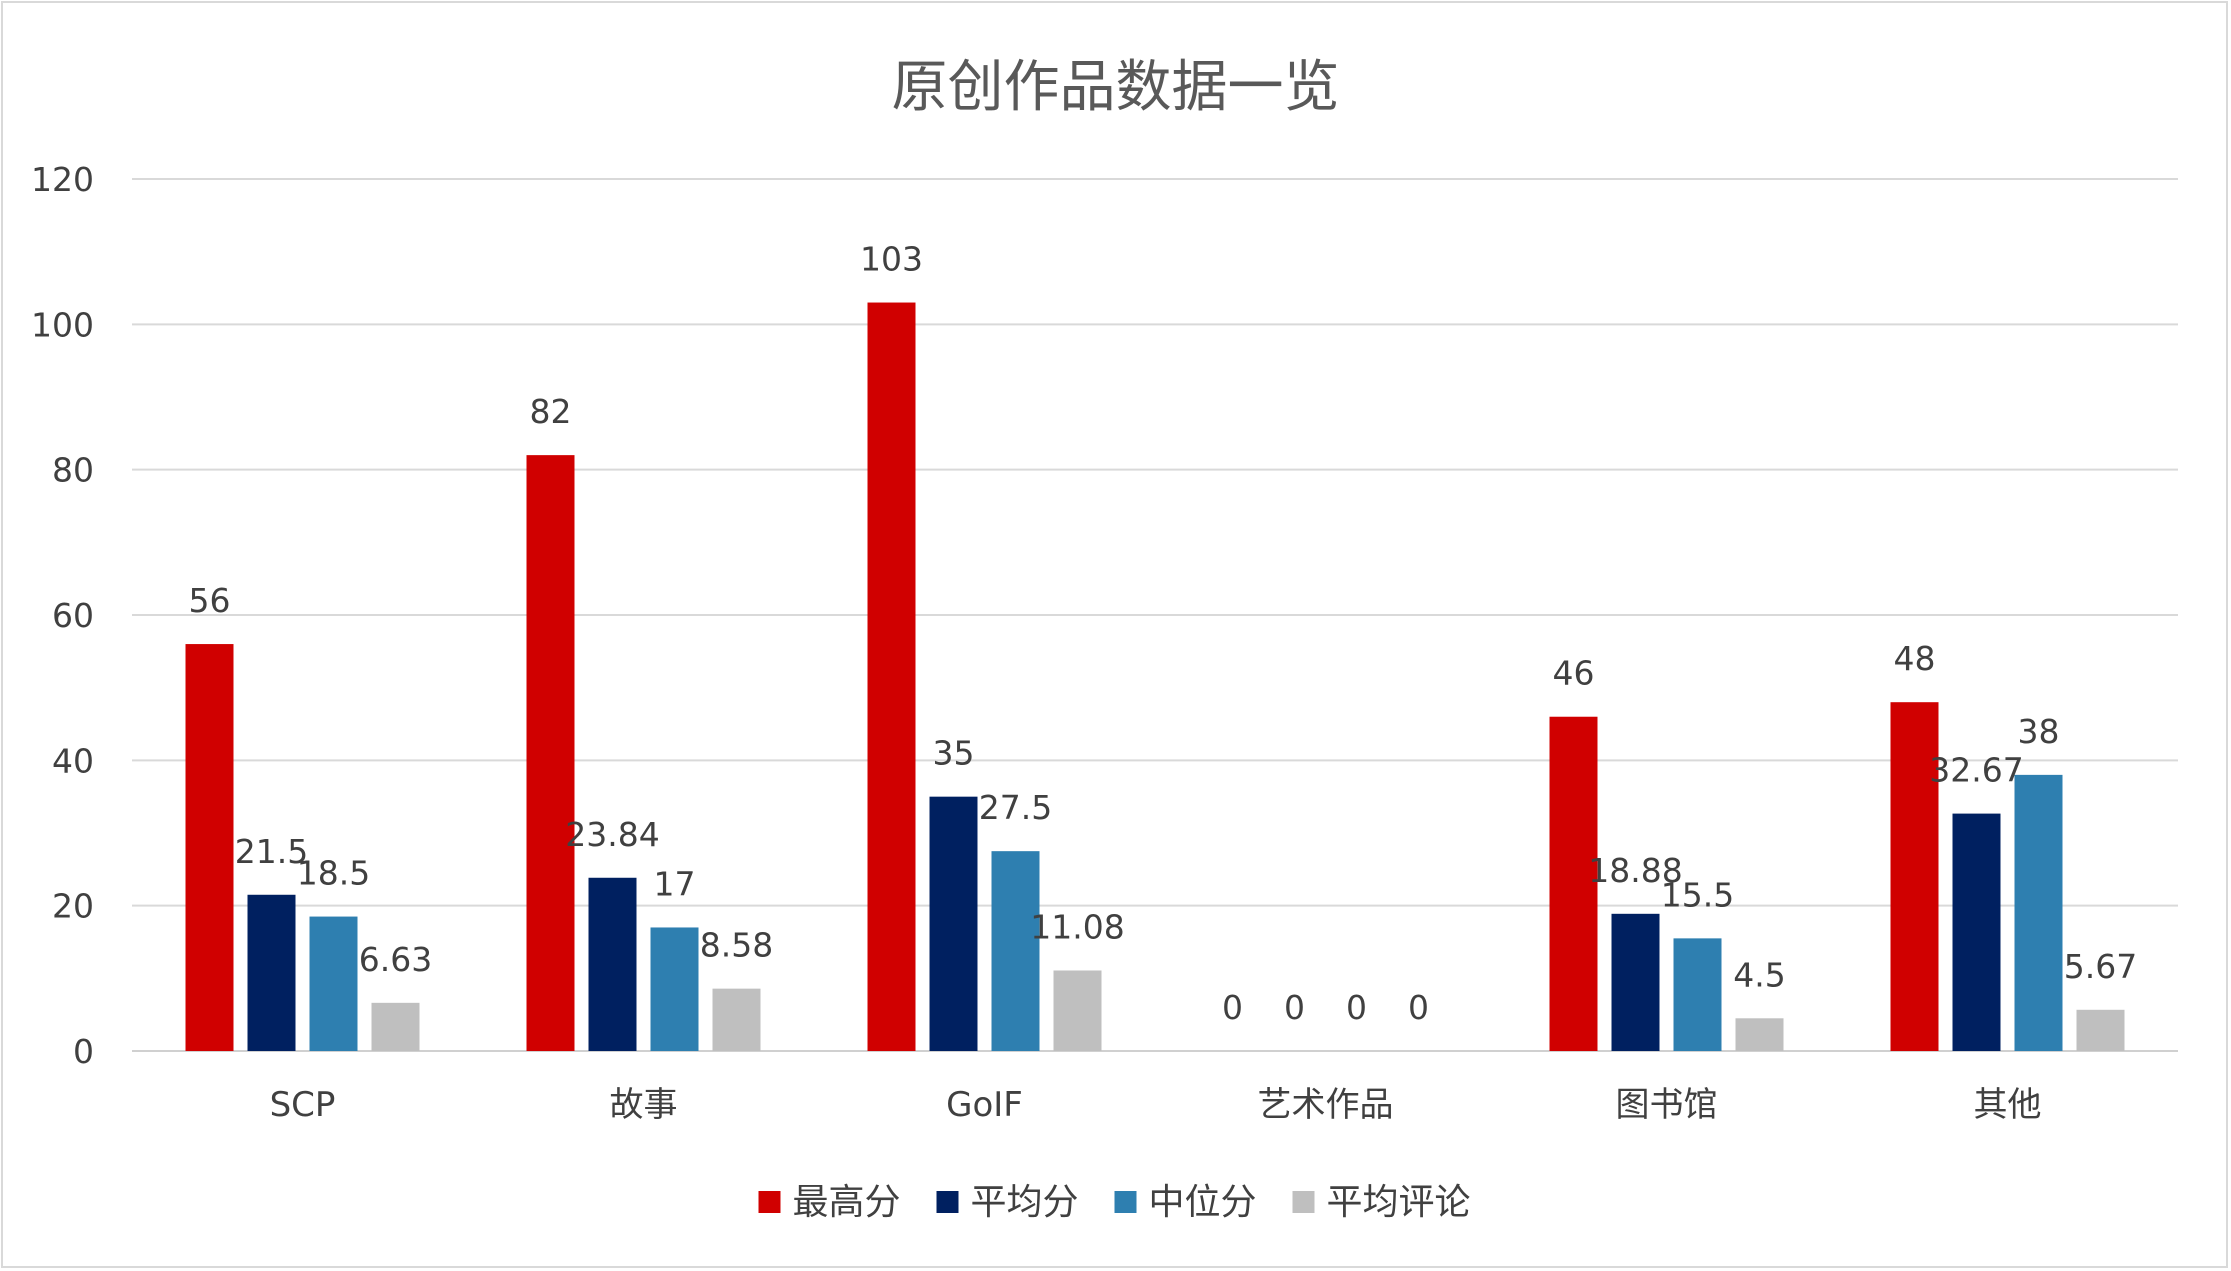  What do you see at coordinates (271, 851) in the screenshot?
I see `data-label: 21.5` at bounding box center [271, 851].